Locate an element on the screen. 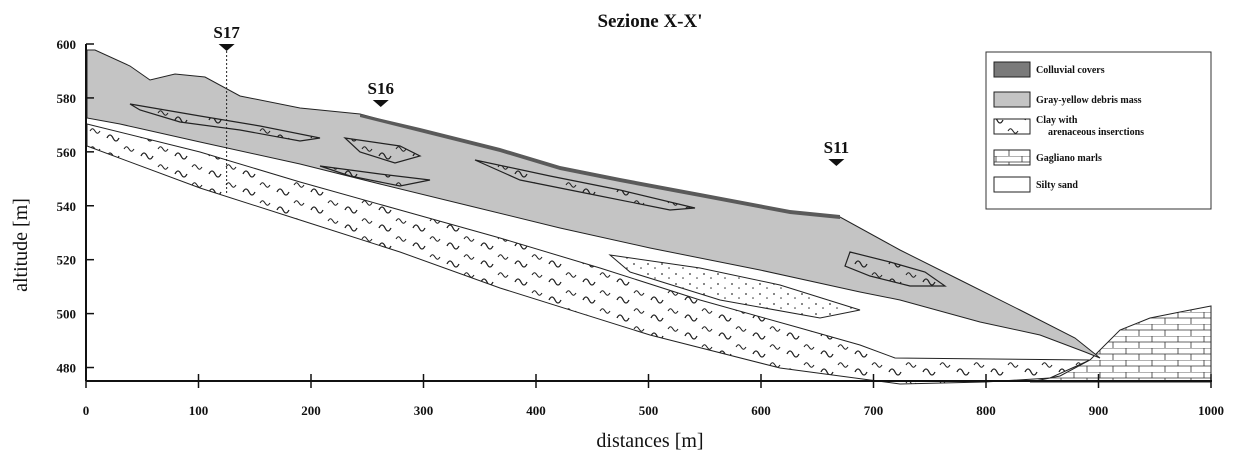  legend-label: Silty sand is located at coordinates (1057, 185).